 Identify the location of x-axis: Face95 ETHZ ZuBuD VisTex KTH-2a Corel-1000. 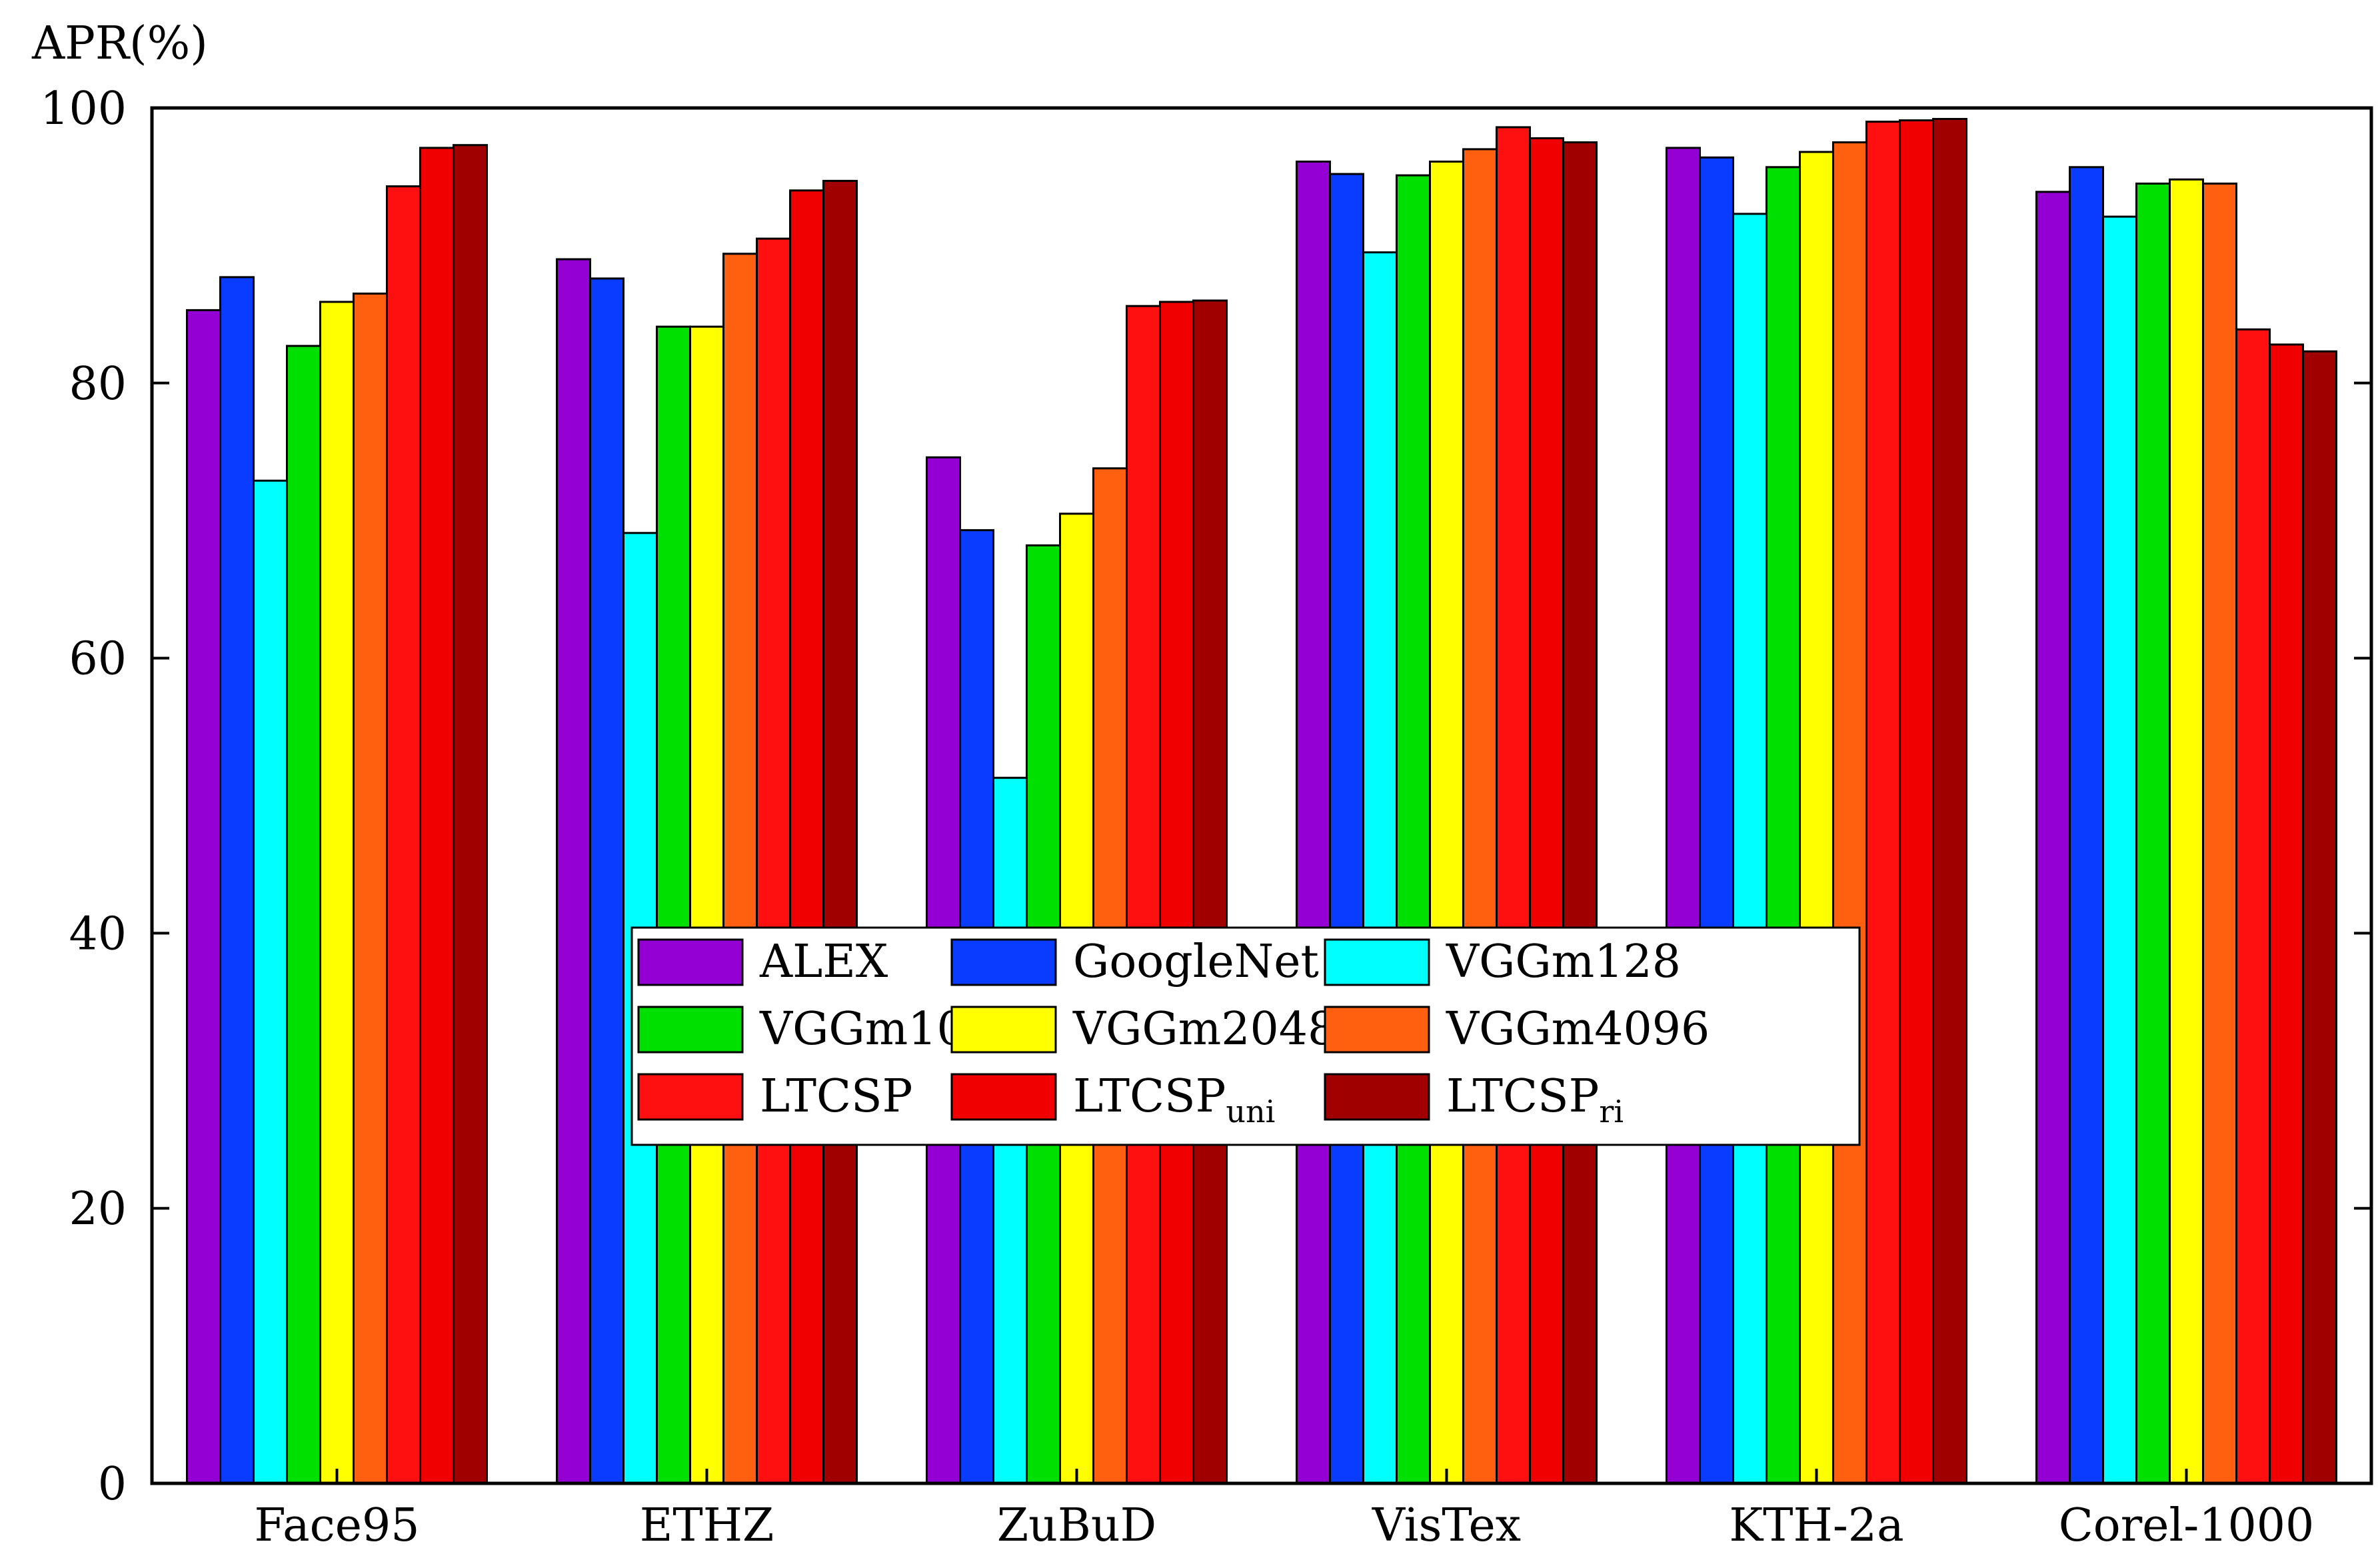
(1285, 1511).